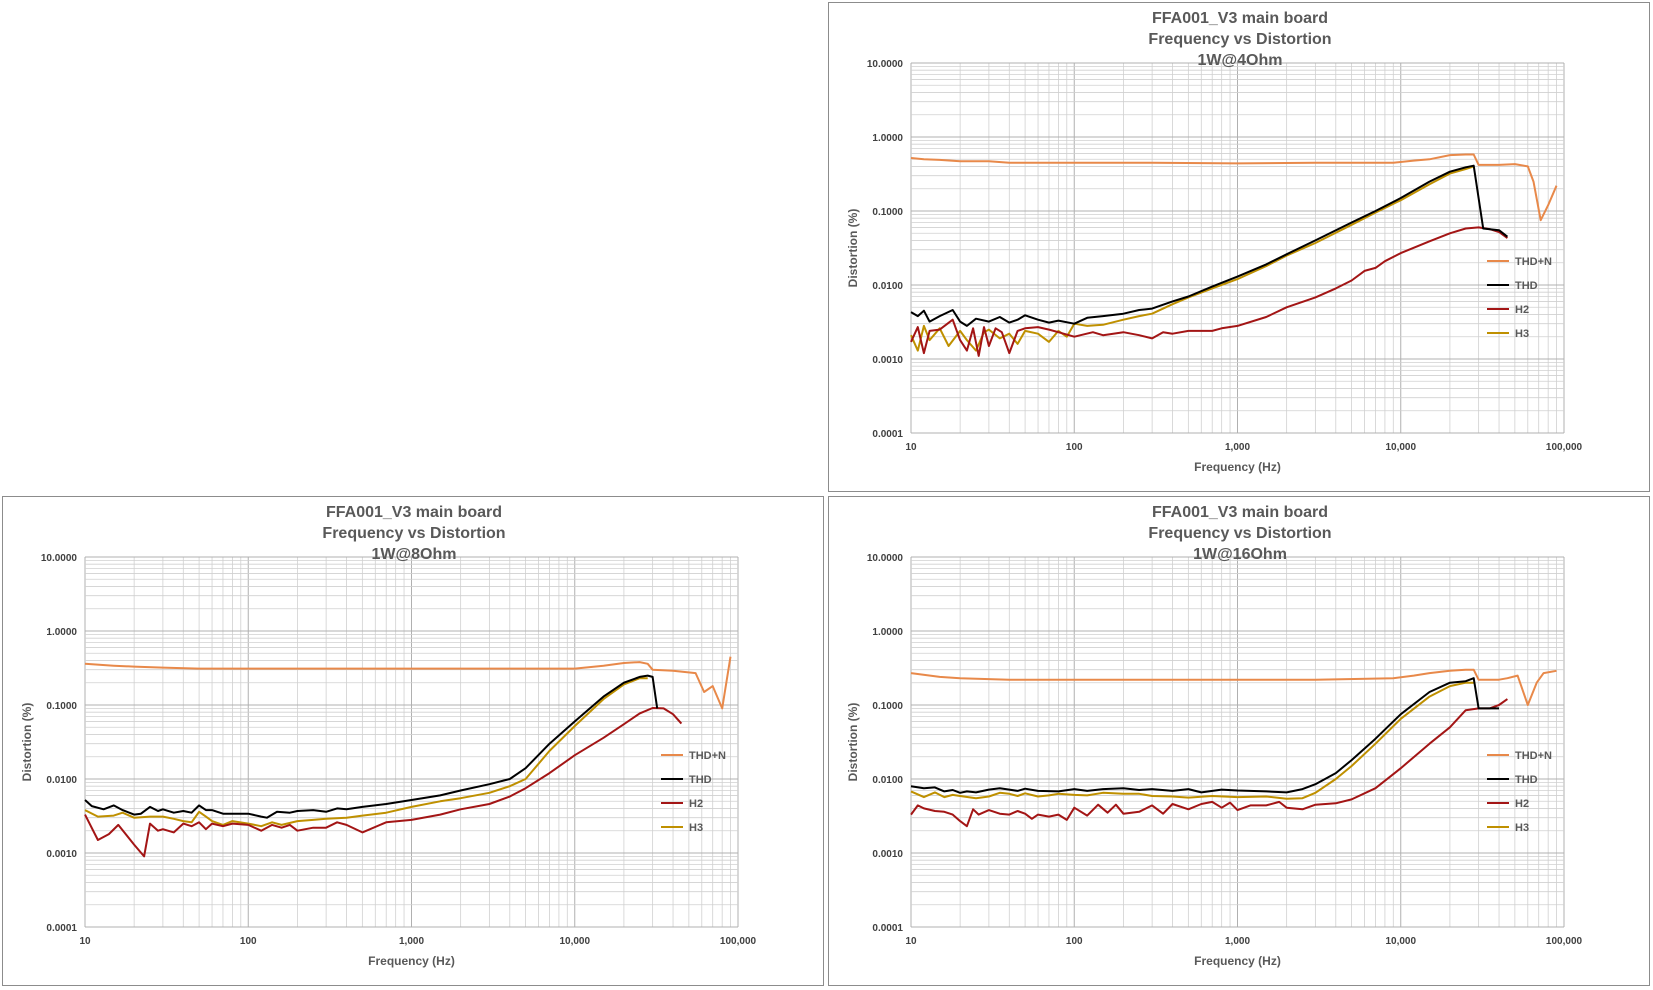 This screenshot has height=990, width=1653. Describe the element at coordinates (414, 554) in the screenshot. I see `chart-title-line: 1W@8Ohm` at that location.